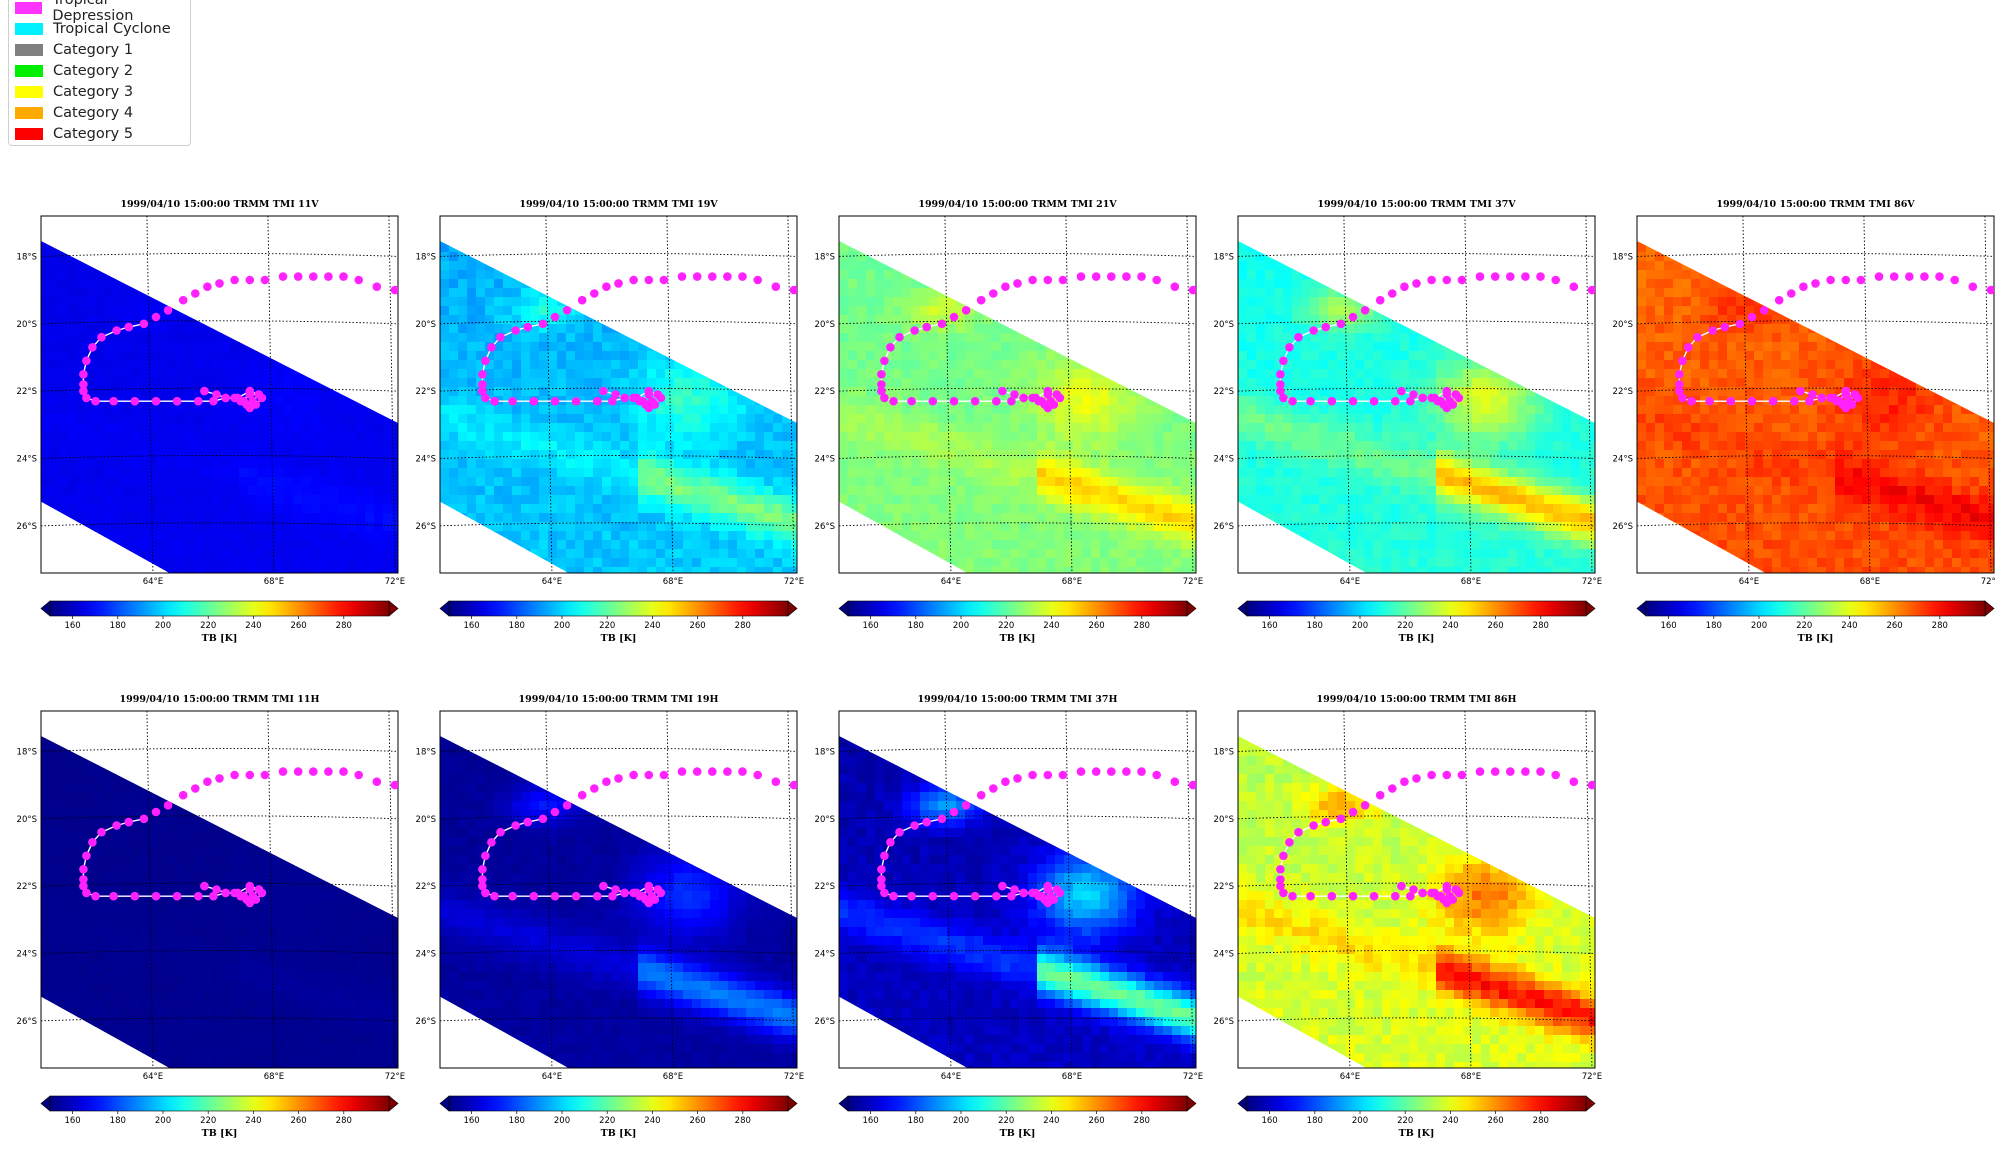 The width and height of the screenshot is (1996, 1153). I want to click on colorbar-gradient, so click(1017, 1103).